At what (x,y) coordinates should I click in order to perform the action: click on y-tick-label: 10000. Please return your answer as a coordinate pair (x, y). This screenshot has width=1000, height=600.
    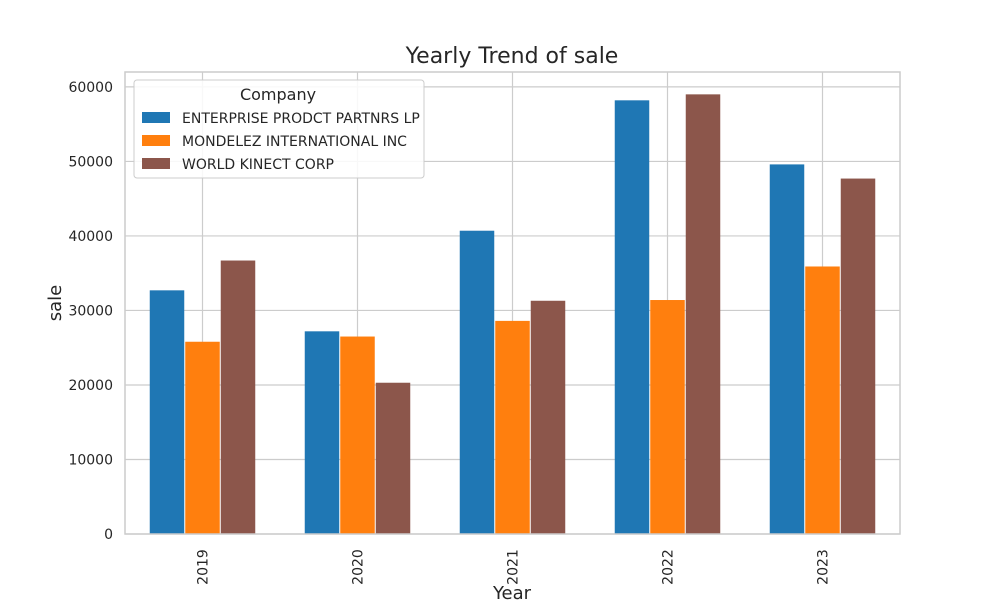
    Looking at the image, I should click on (90, 460).